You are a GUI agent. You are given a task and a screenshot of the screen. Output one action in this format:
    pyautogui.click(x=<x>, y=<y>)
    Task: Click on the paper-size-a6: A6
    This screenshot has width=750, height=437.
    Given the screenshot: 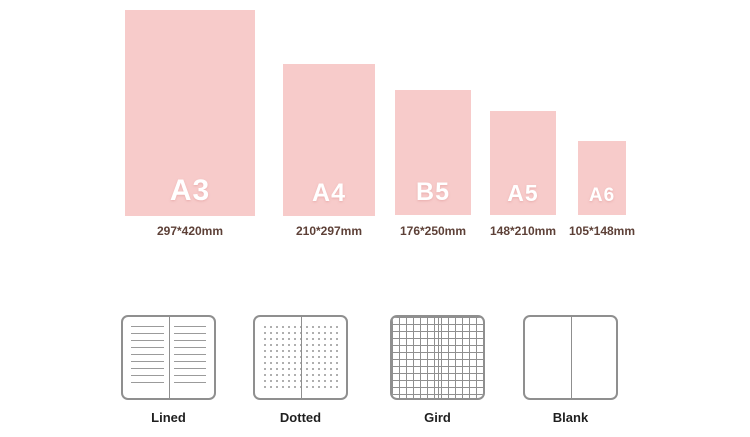 What is the action you would take?
    pyautogui.click(x=602, y=178)
    